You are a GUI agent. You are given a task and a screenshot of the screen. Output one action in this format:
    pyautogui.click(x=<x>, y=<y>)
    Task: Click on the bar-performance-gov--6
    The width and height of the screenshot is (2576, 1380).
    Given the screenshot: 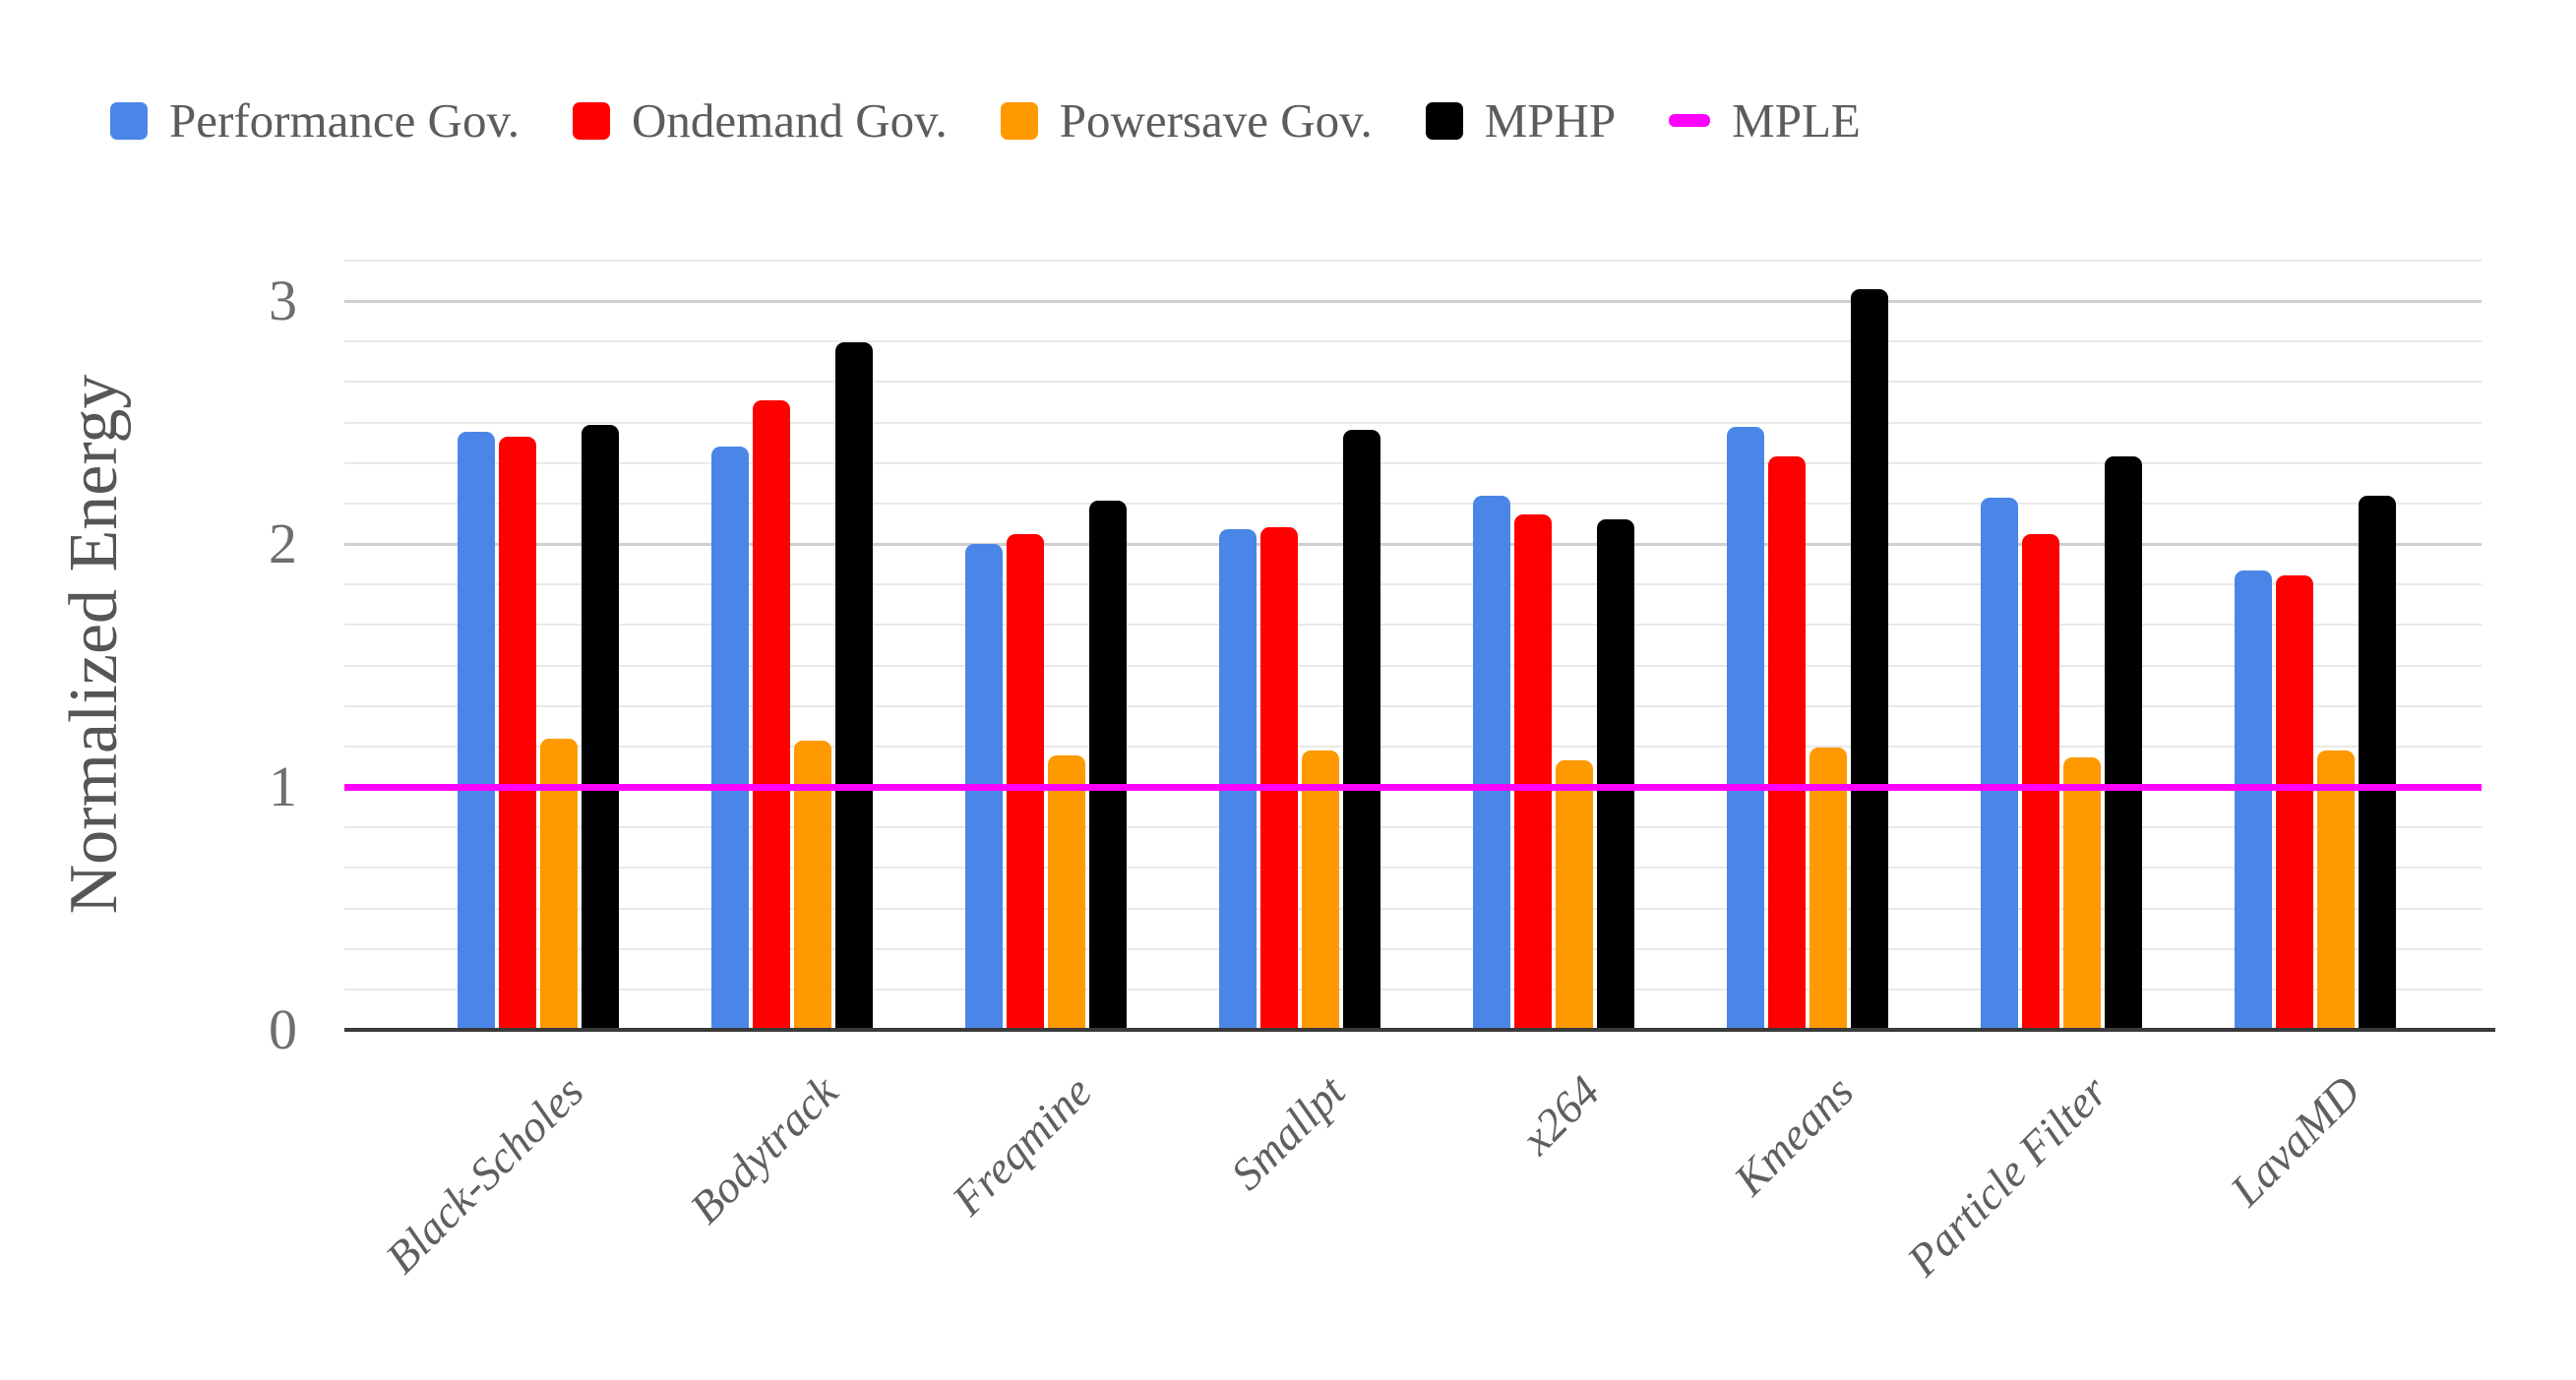 What is the action you would take?
    pyautogui.click(x=1999, y=764)
    